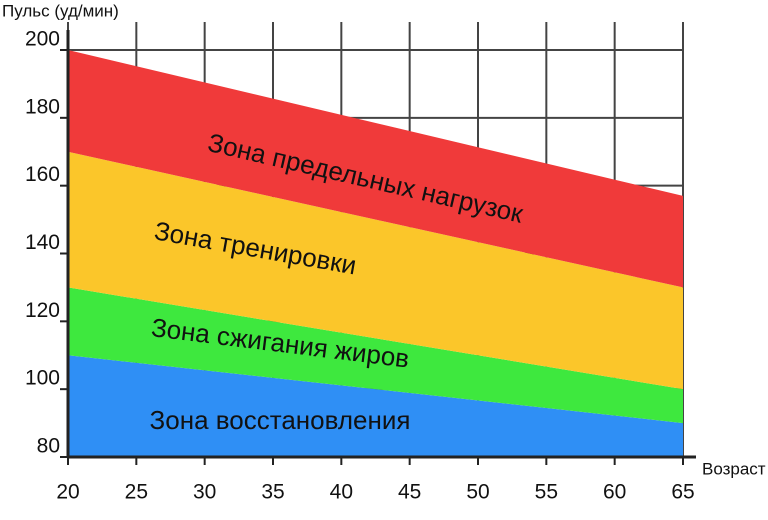  I want to click on x-axis-label: Возраст, so click(734, 468).